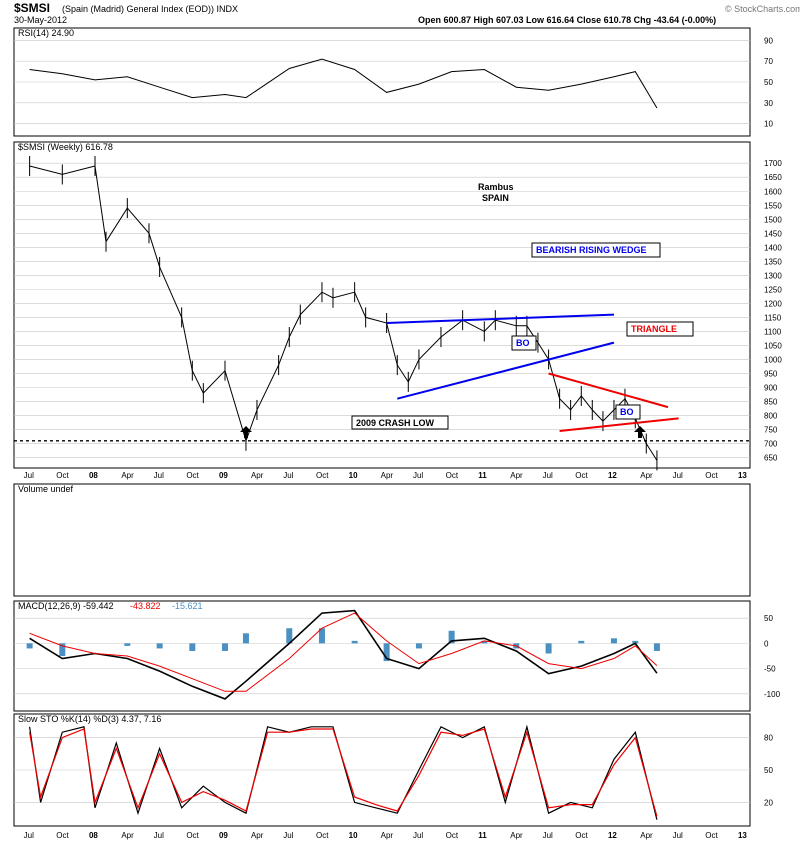 The height and width of the screenshot is (849, 800). What do you see at coordinates (382, 540) in the screenshot?
I see `volume-panel-frame` at bounding box center [382, 540].